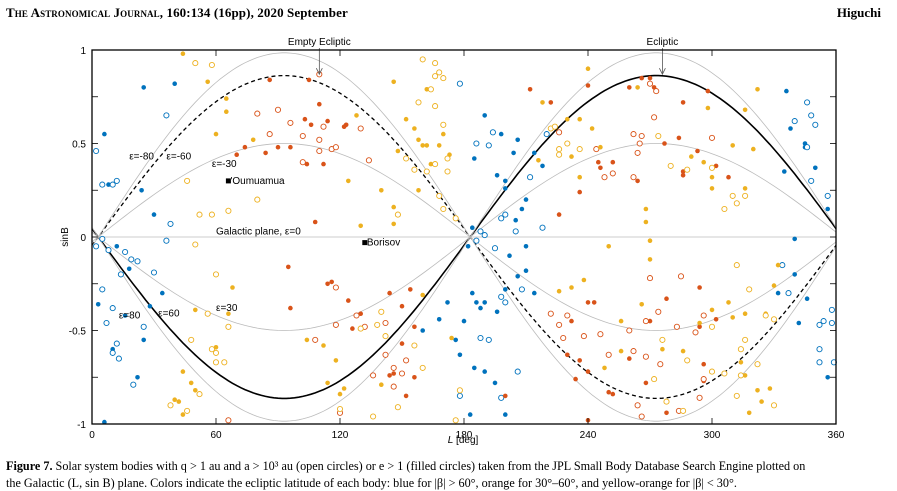 The height and width of the screenshot is (491, 897). Describe the element at coordinates (78, 332) in the screenshot. I see `y-tick-label: -0.5` at that location.